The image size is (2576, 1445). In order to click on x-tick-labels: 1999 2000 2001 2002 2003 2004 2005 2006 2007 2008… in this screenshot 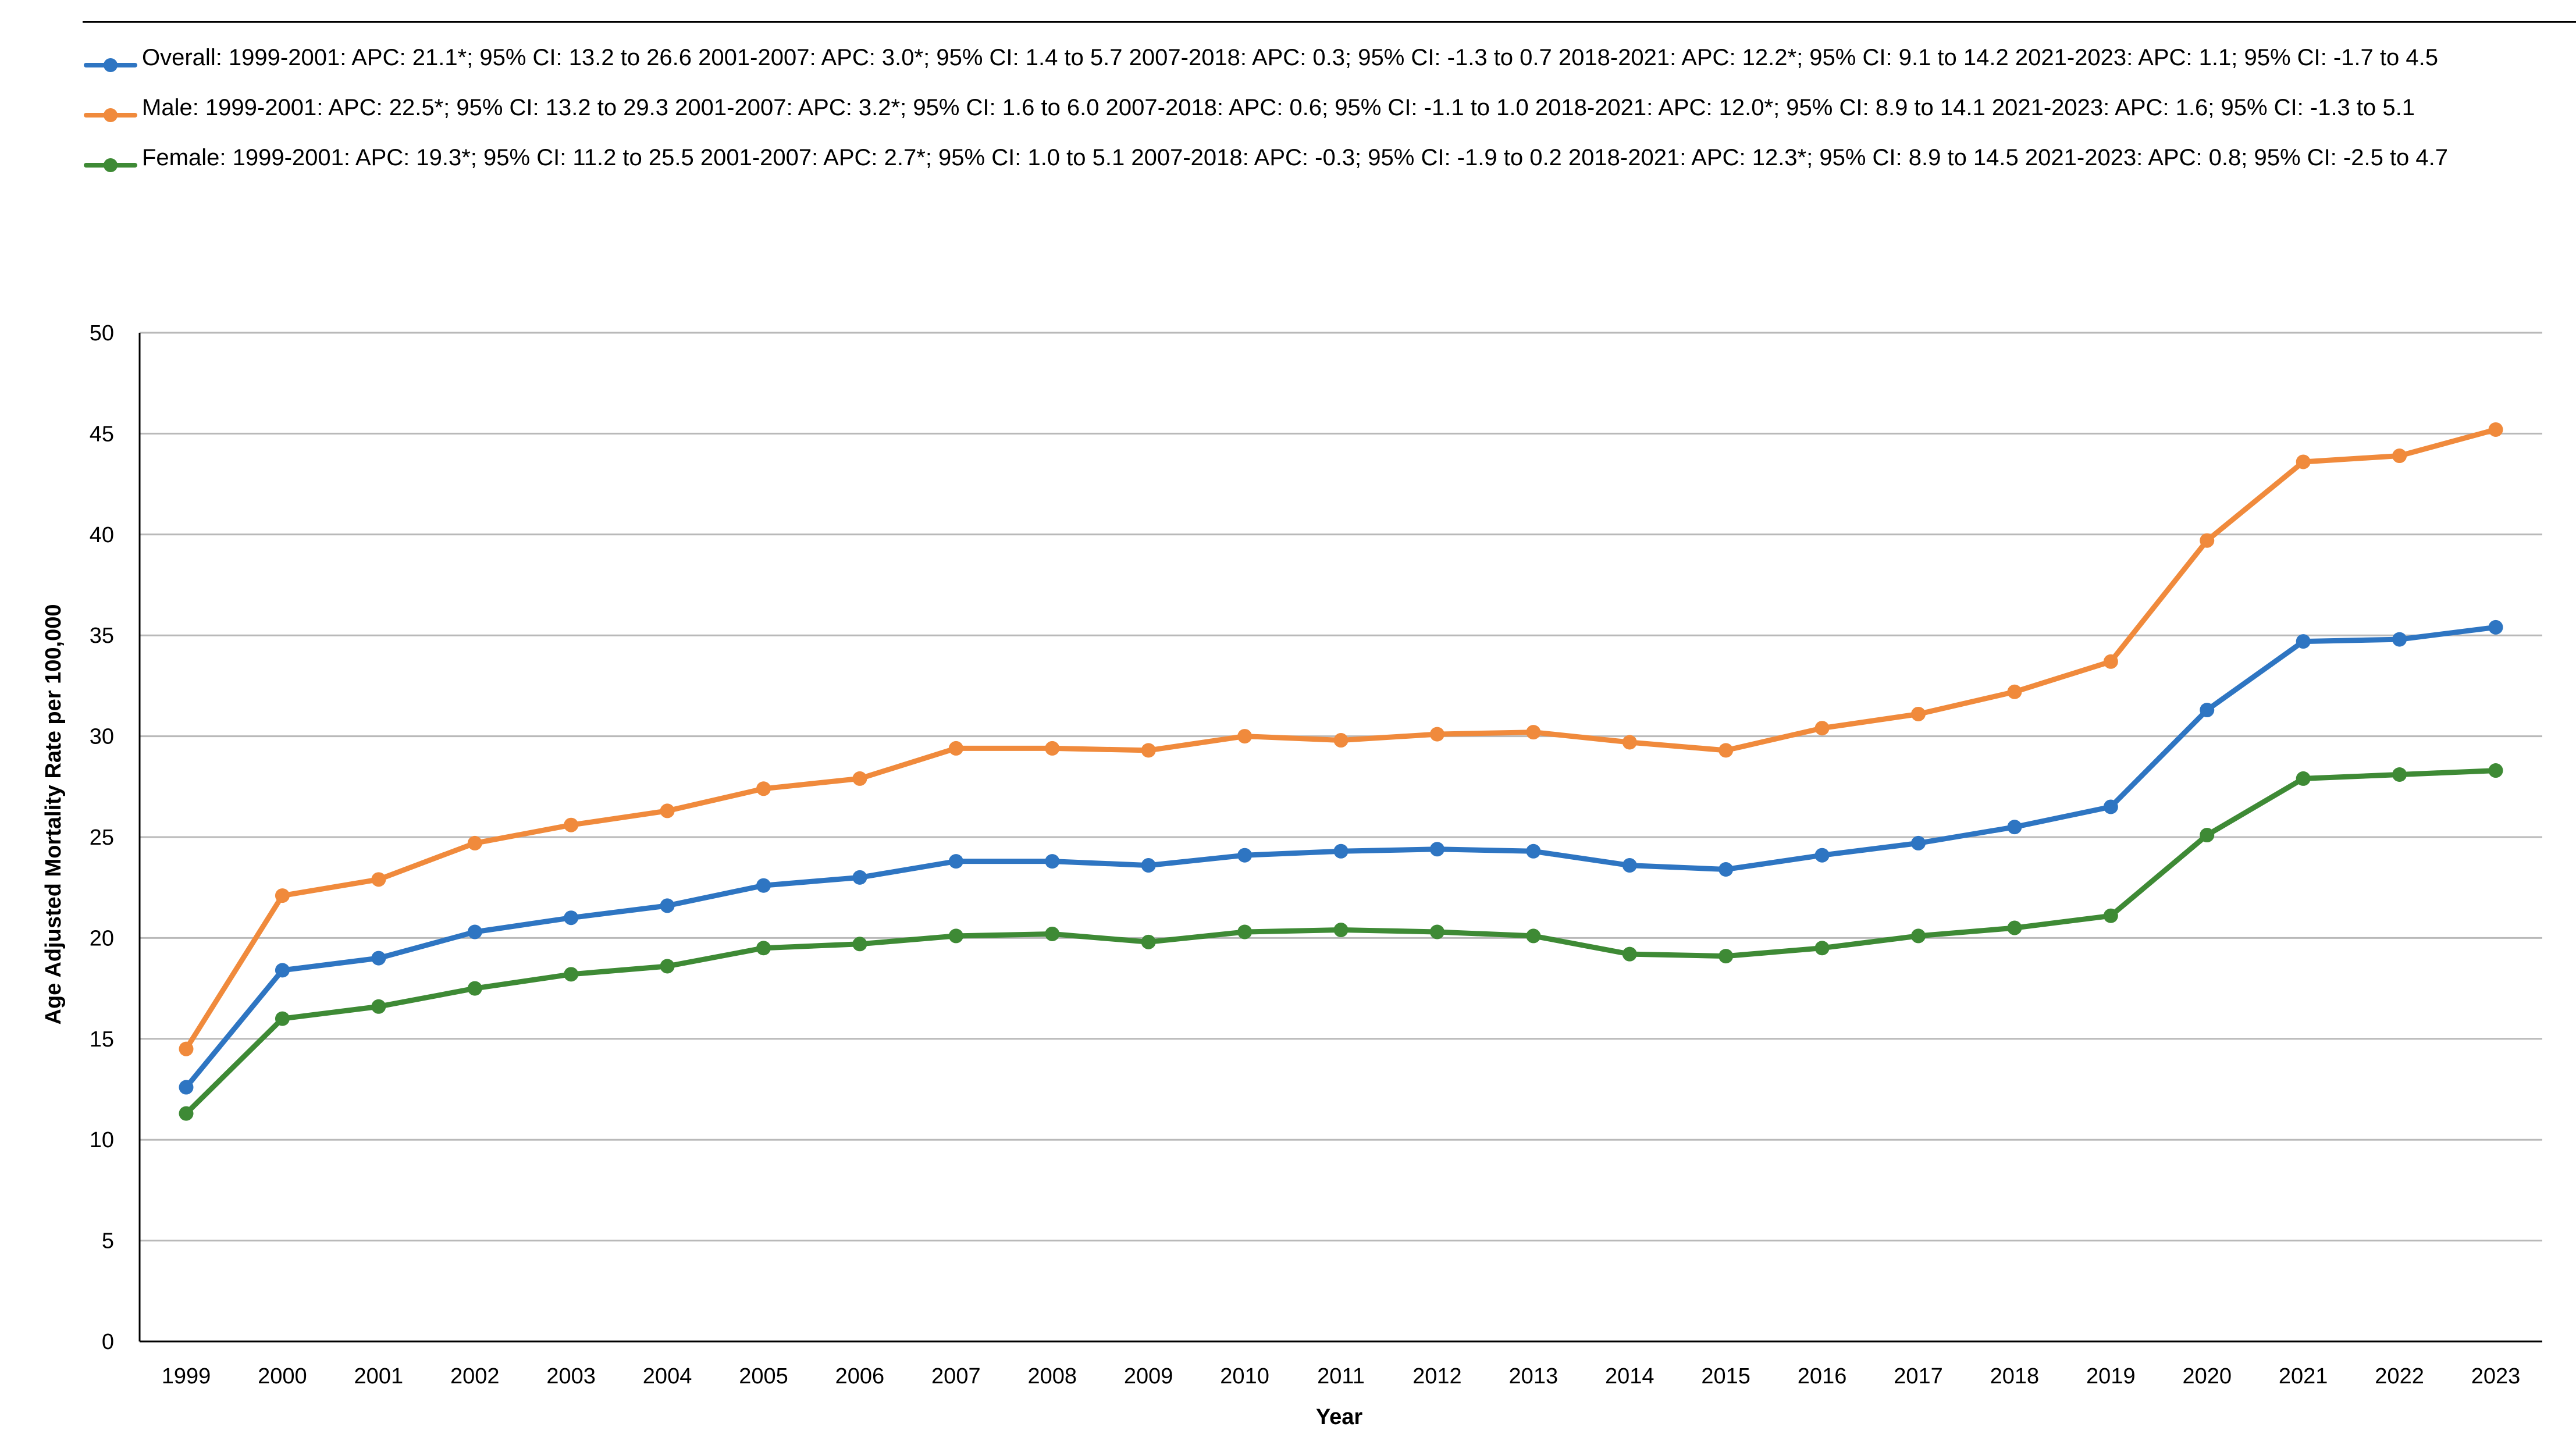, I will do `click(1342, 1376)`.